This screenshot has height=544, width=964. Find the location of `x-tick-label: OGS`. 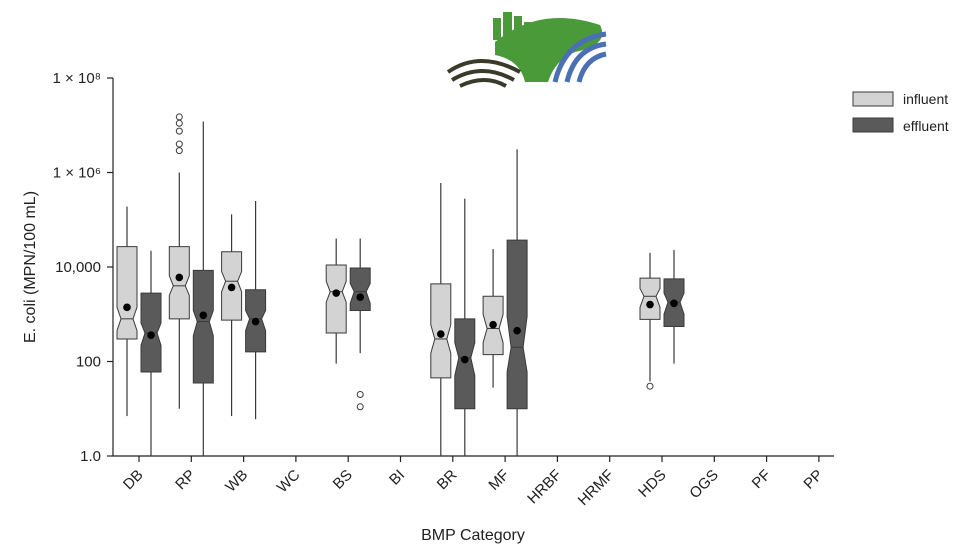

x-tick-label: OGS is located at coordinates (704, 484).